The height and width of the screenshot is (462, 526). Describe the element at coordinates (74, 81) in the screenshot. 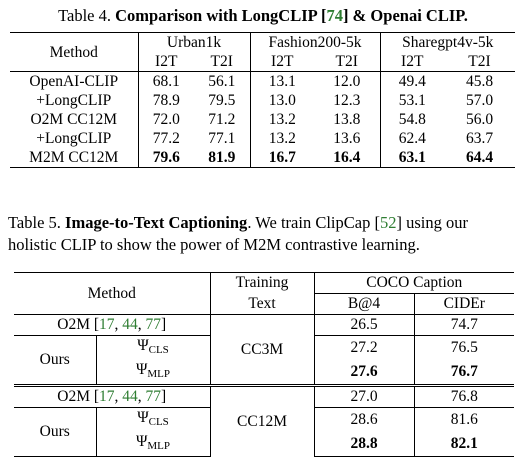

I see `table4-method-cell: OpenAI-CLIP` at that location.